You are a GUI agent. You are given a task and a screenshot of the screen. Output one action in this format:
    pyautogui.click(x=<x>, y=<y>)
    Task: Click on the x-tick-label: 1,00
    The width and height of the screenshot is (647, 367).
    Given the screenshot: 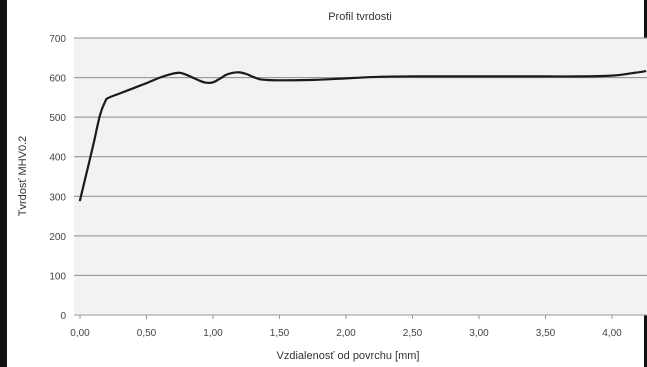 What is the action you would take?
    pyautogui.click(x=213, y=333)
    